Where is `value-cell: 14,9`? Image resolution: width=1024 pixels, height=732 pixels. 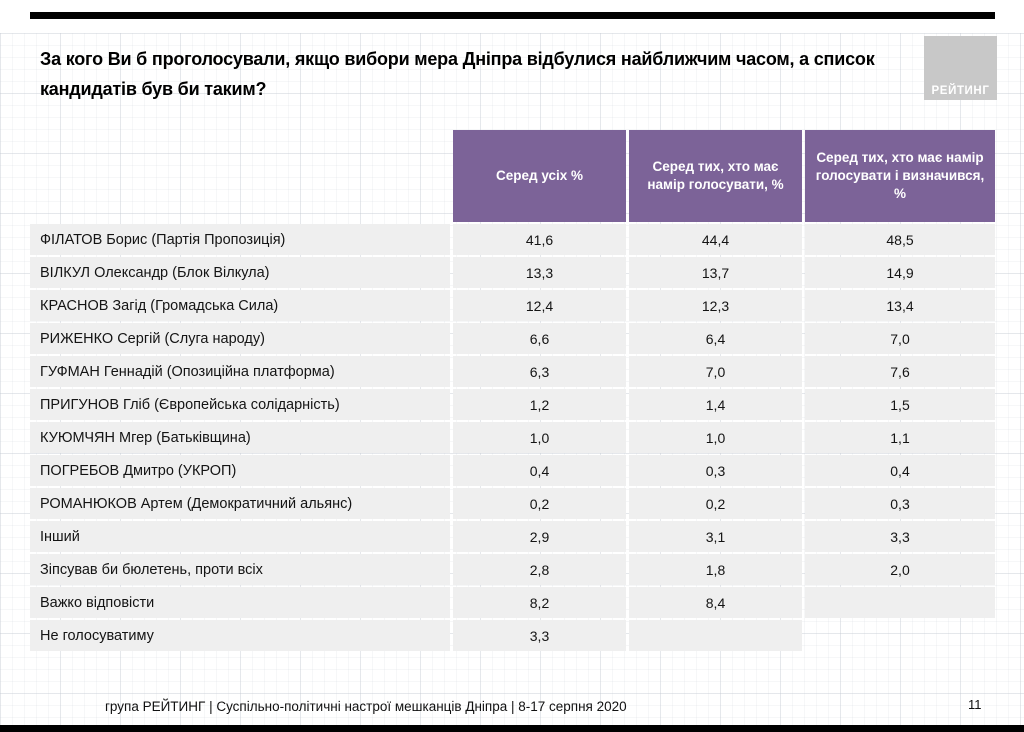 value-cell: 14,9 is located at coordinates (900, 272).